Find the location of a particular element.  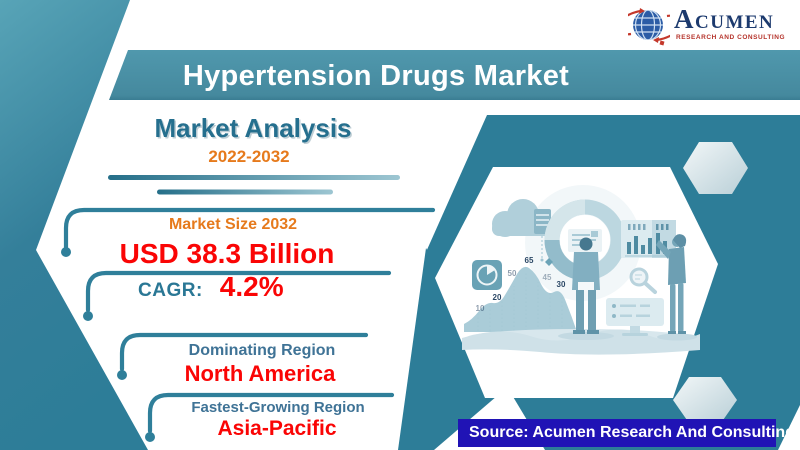

brand-name: ACUMEN is located at coordinates (724, 21).